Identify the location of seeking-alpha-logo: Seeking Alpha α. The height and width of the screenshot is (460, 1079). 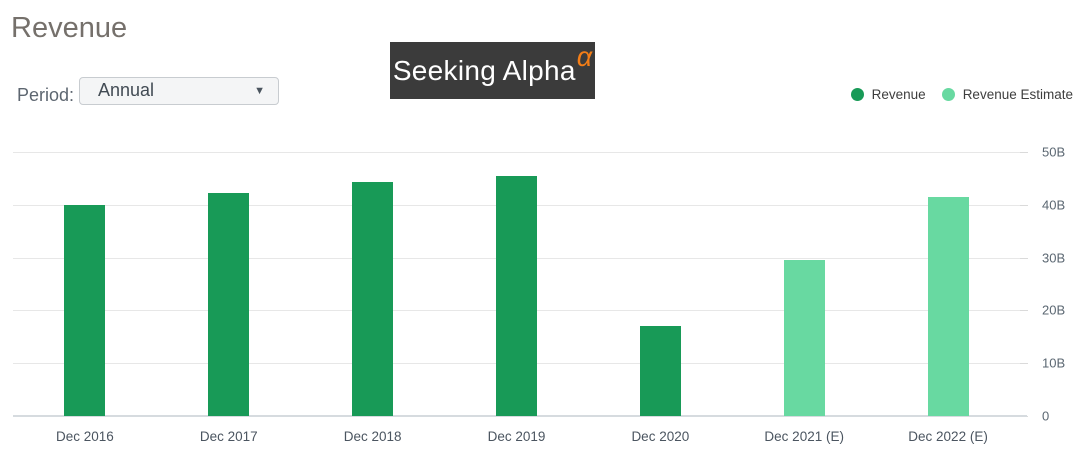
(492, 70).